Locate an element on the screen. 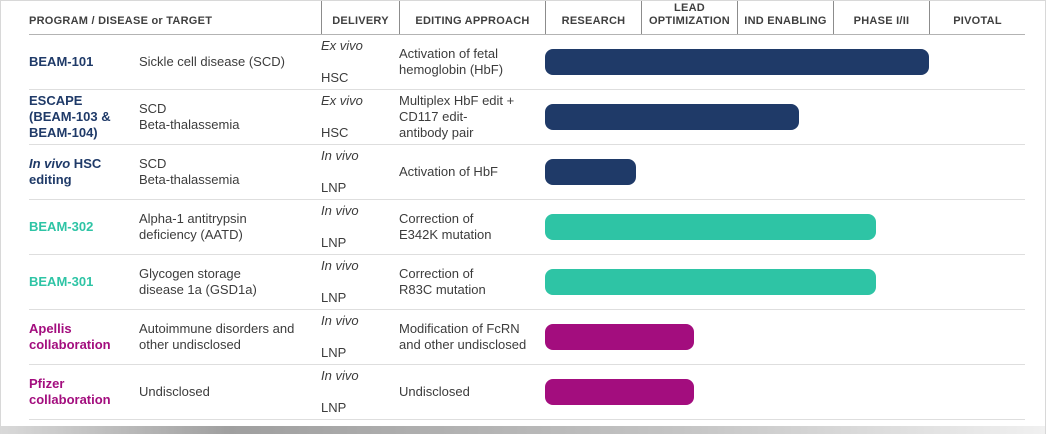 The width and height of the screenshot is (1046, 434). program-cell: BEAM-302 is located at coordinates (84, 227).